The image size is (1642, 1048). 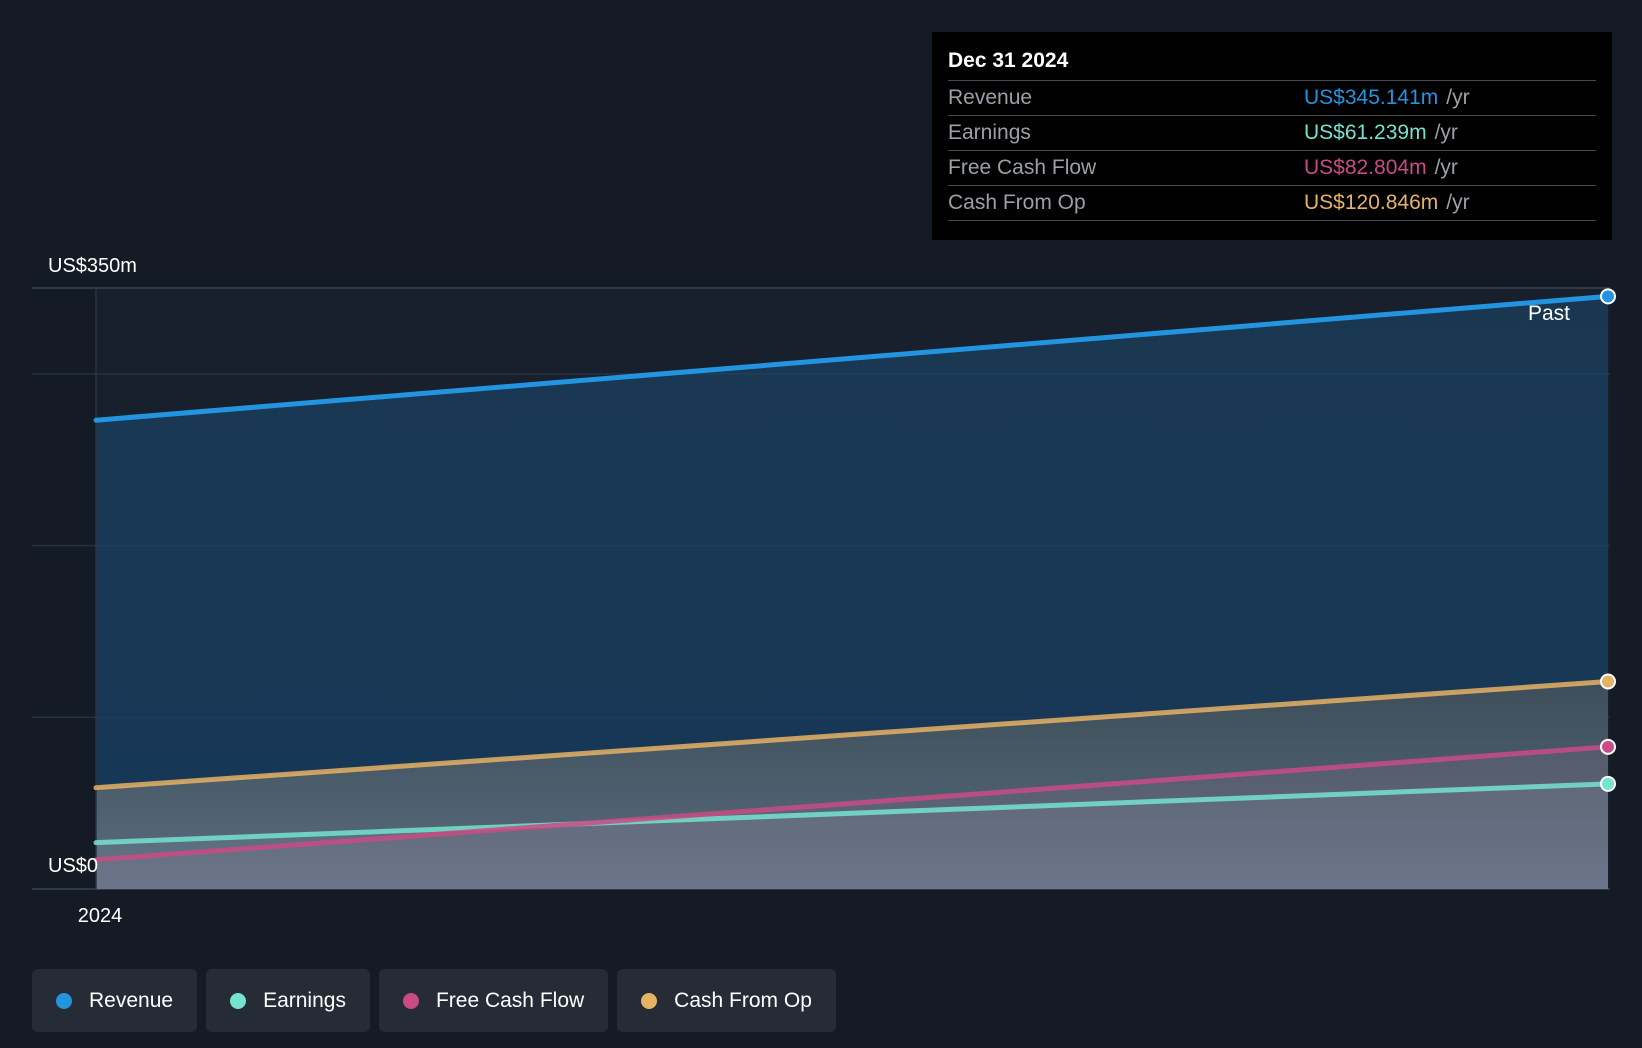 What do you see at coordinates (1272, 168) in the screenshot?
I see `tooltip-row-free-cash-flow: Free Cash Flow US$82.804m /yr` at bounding box center [1272, 168].